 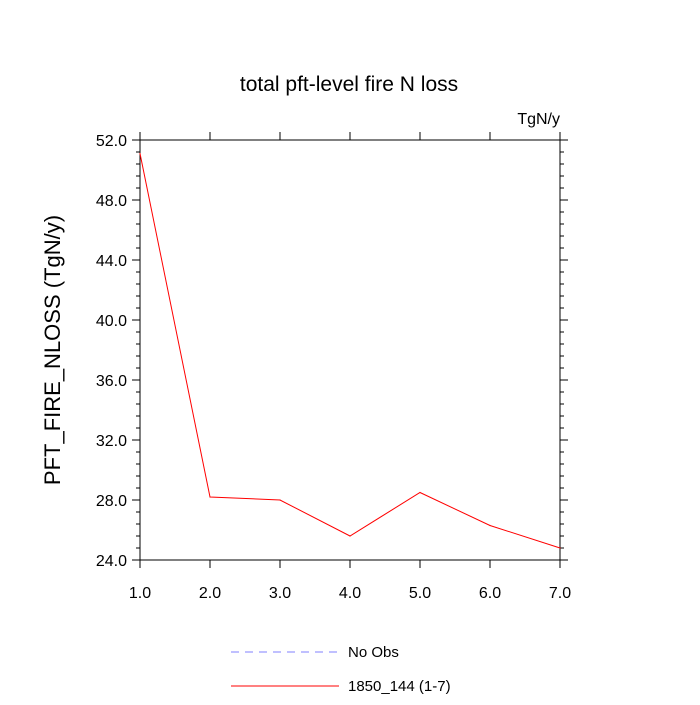 I want to click on x-tick-label: 4.0, so click(x=350, y=593).